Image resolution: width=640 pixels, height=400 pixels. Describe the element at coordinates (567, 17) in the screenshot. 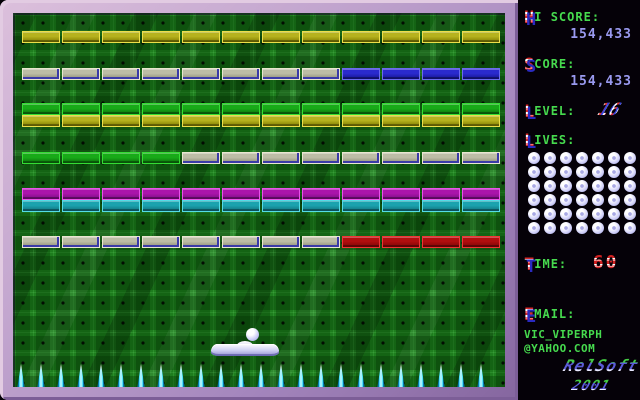

I see `hi-score-text: I SCORE:` at that location.